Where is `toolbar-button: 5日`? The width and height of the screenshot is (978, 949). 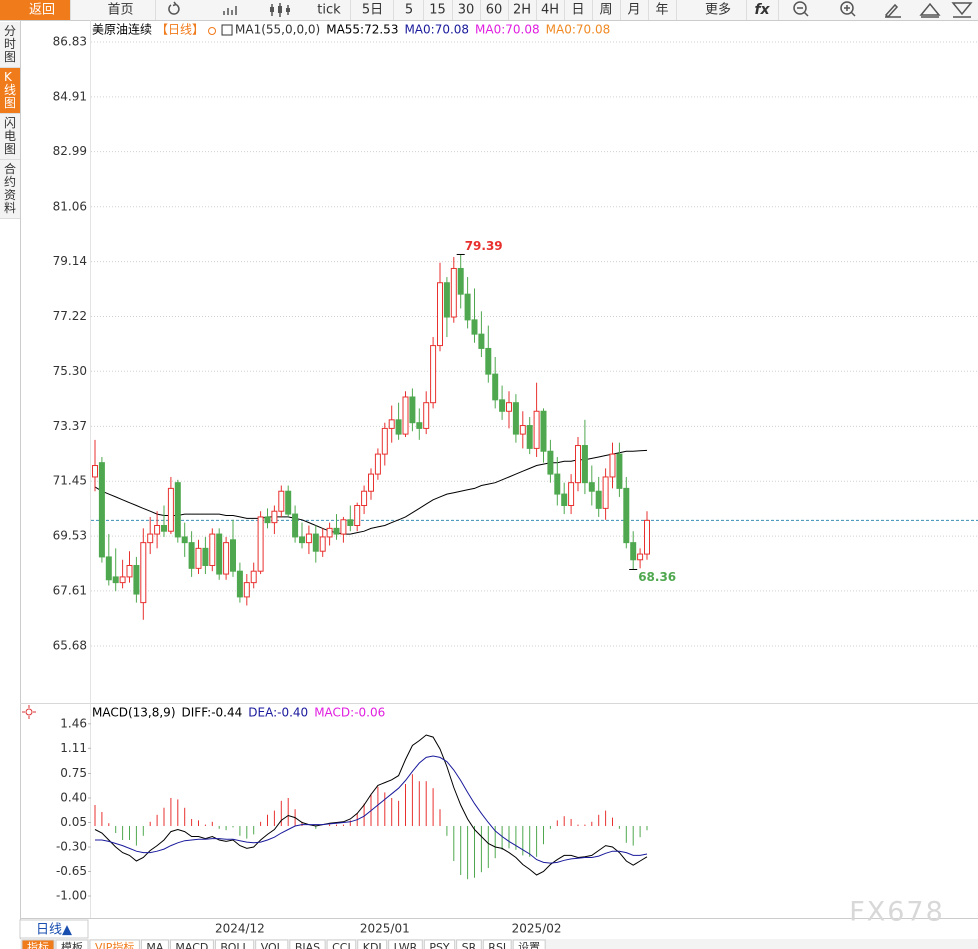
toolbar-button: 5日 is located at coordinates (372, 10).